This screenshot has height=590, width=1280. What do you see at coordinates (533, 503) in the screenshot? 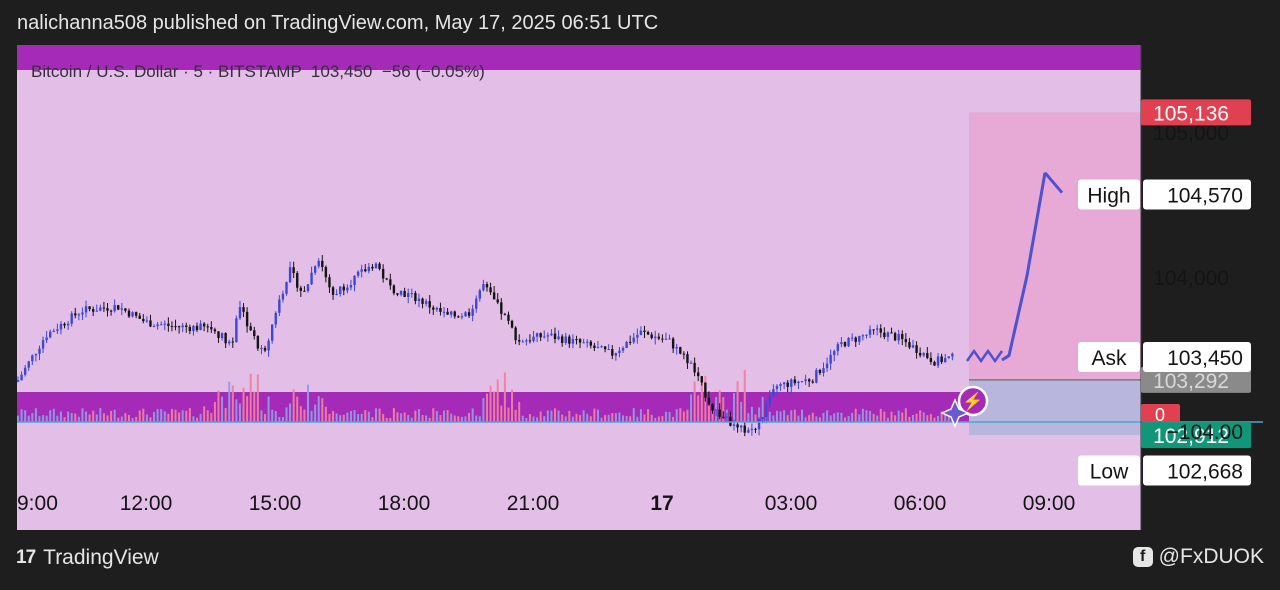
I see `time-tick-label: 21:00` at bounding box center [533, 503].